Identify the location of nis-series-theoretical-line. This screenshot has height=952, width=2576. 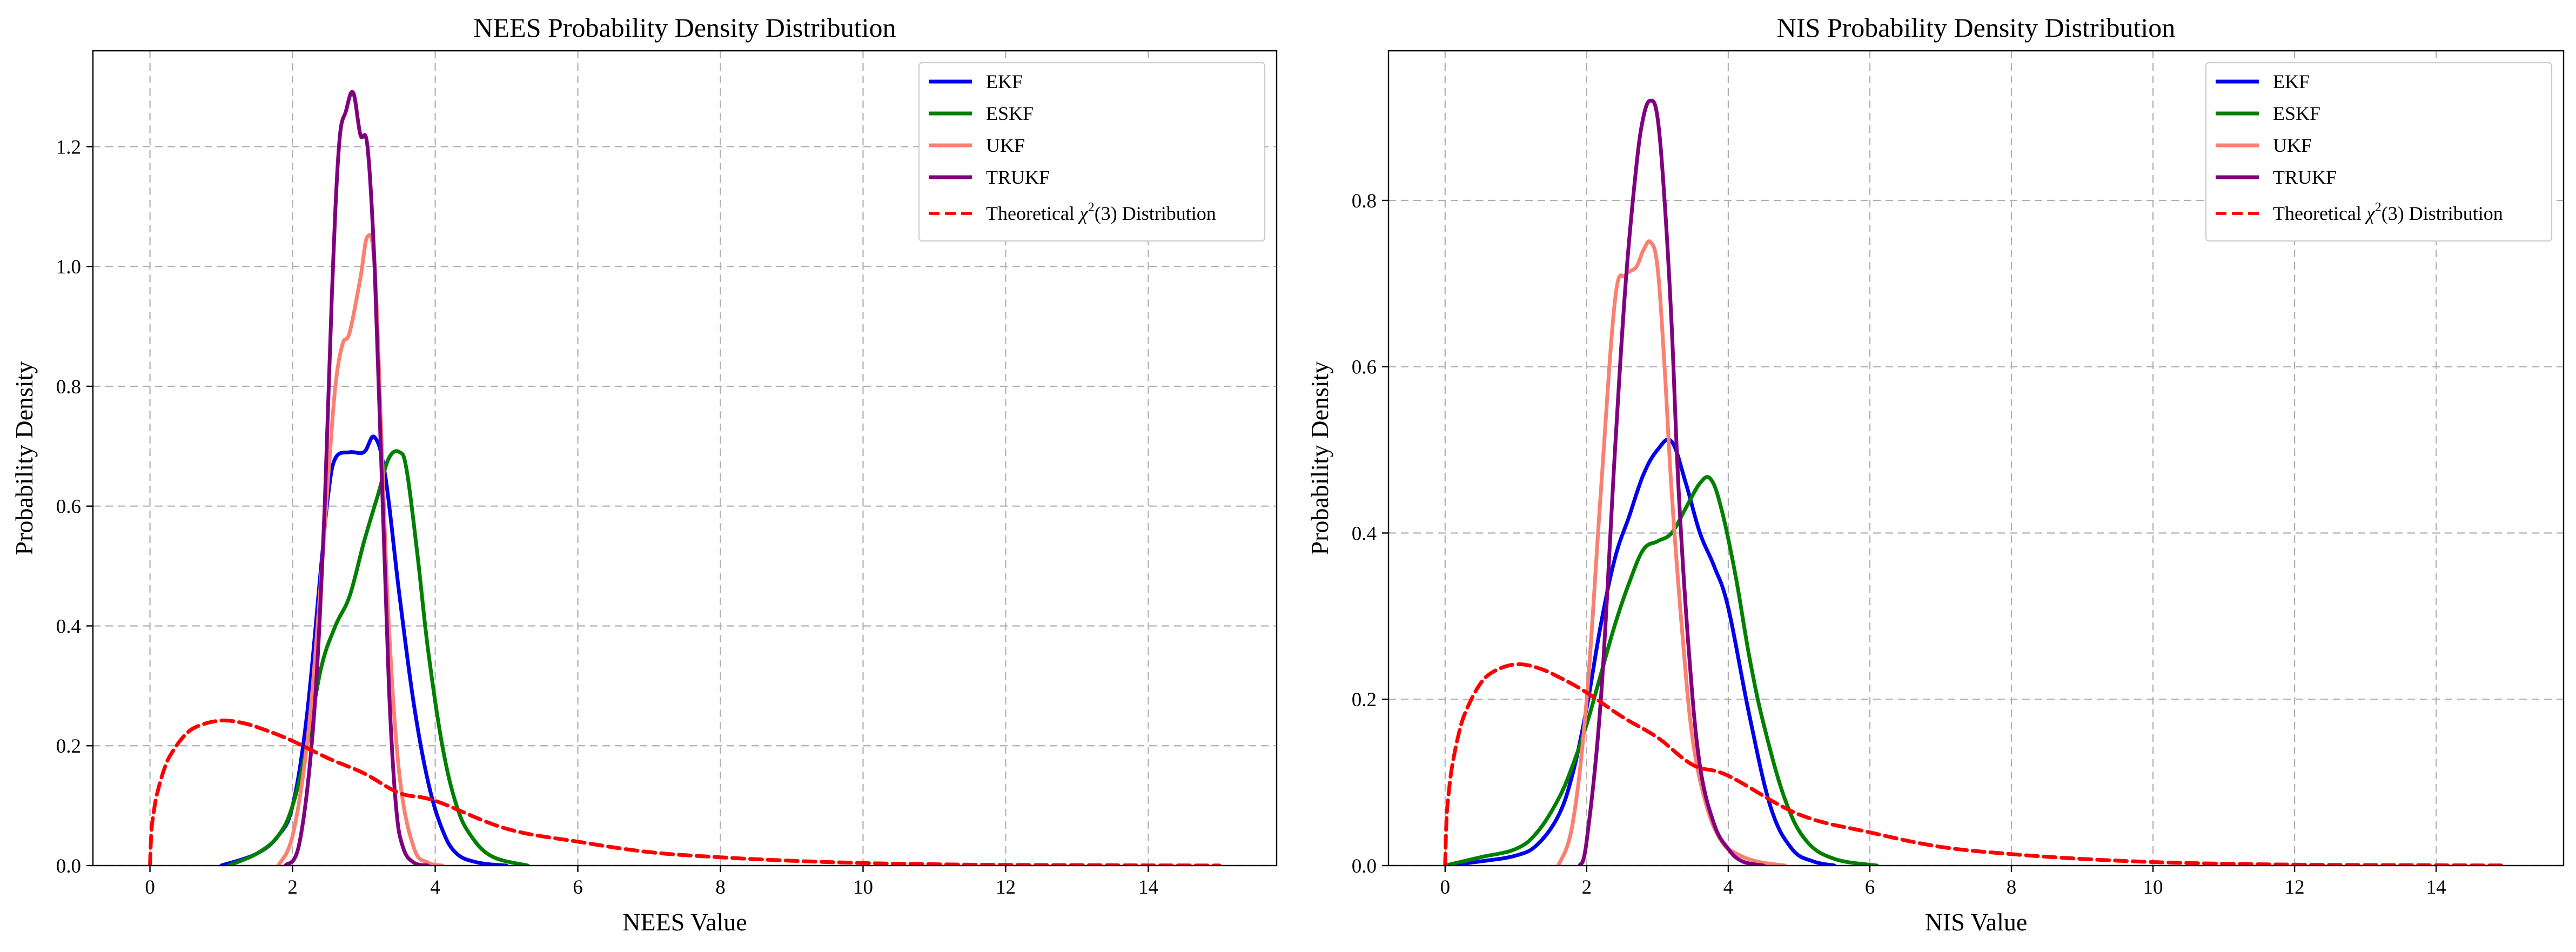
(1976, 764).